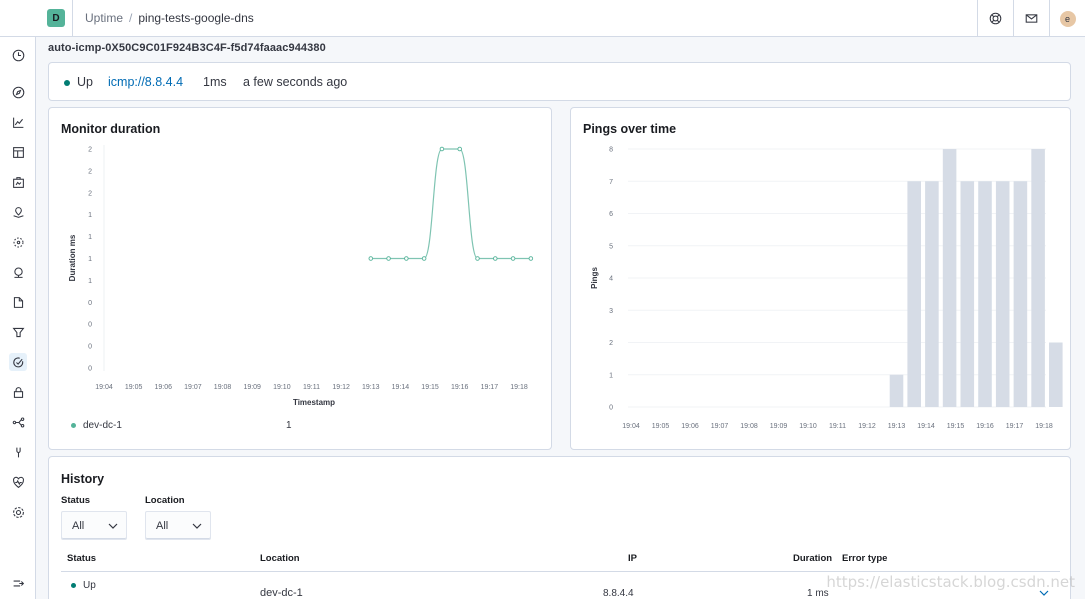 This screenshot has width=1085, height=599. Describe the element at coordinates (956, 426) in the screenshot. I see `x-tick-label: 19:15` at that location.